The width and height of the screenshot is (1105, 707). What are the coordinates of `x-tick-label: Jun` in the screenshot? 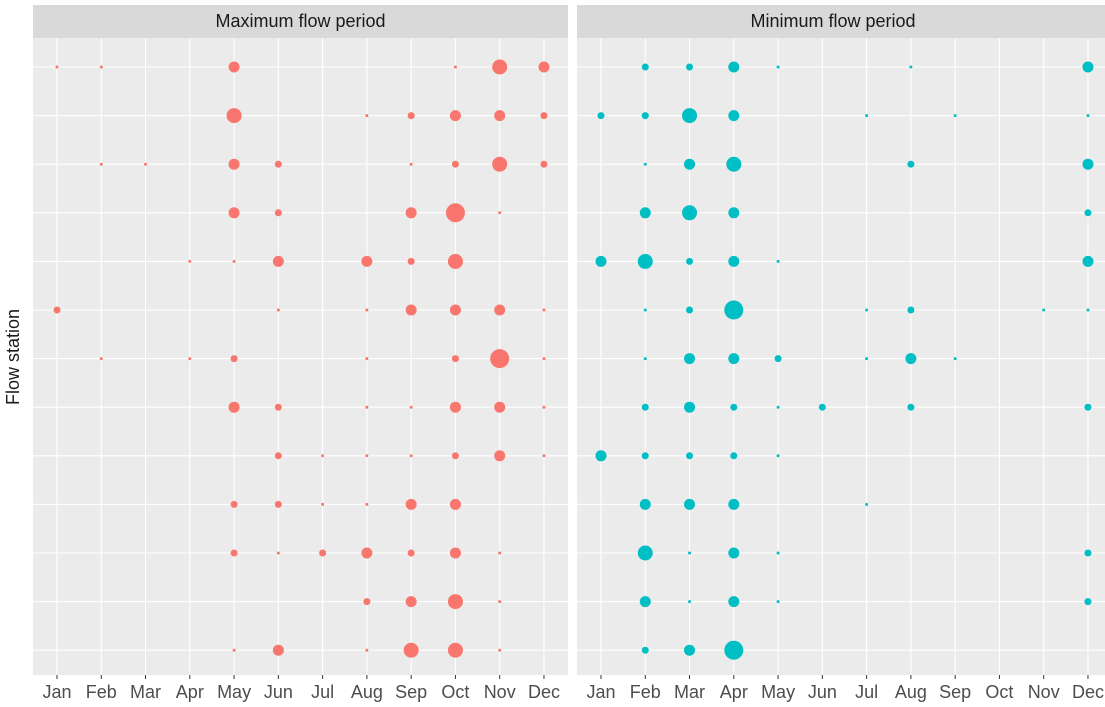 It's located at (278, 692).